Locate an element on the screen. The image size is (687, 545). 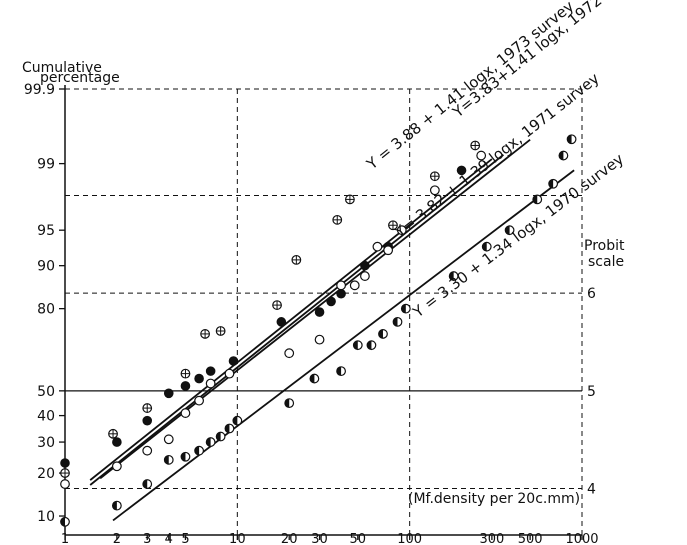
x-tick-label: 5 is located at coordinates (185, 538).